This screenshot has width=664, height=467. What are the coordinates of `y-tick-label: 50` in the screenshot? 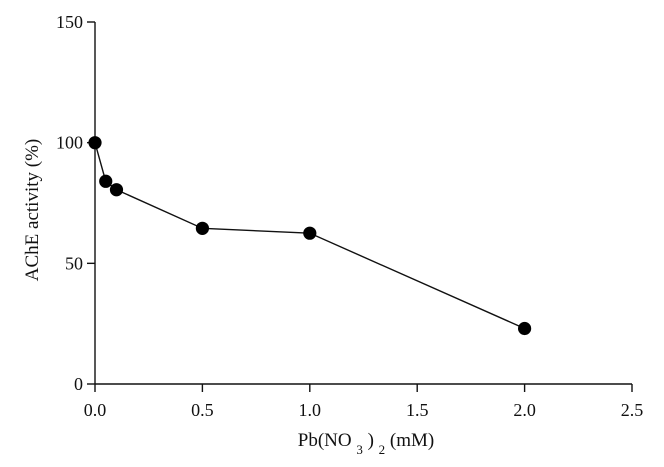 It's located at (74, 263).